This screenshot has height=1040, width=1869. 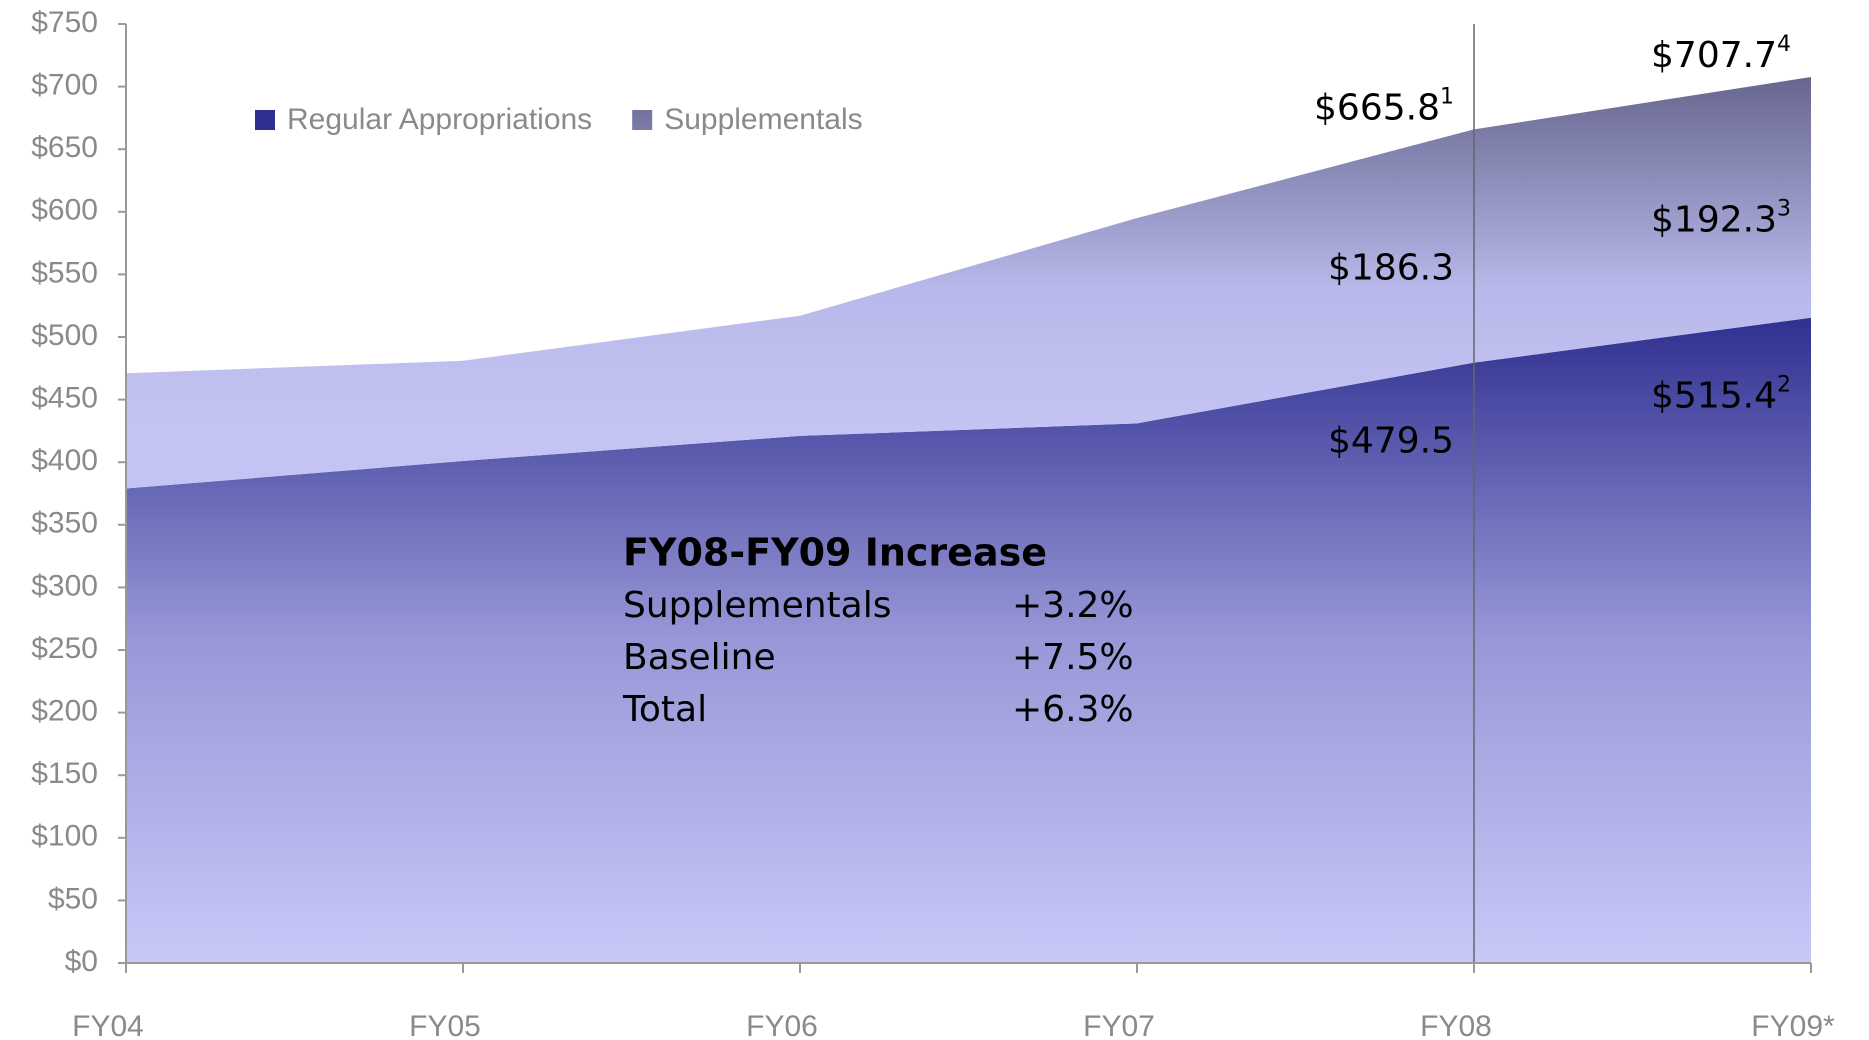 I want to click on value-label: $479.5, so click(x=1391, y=441).